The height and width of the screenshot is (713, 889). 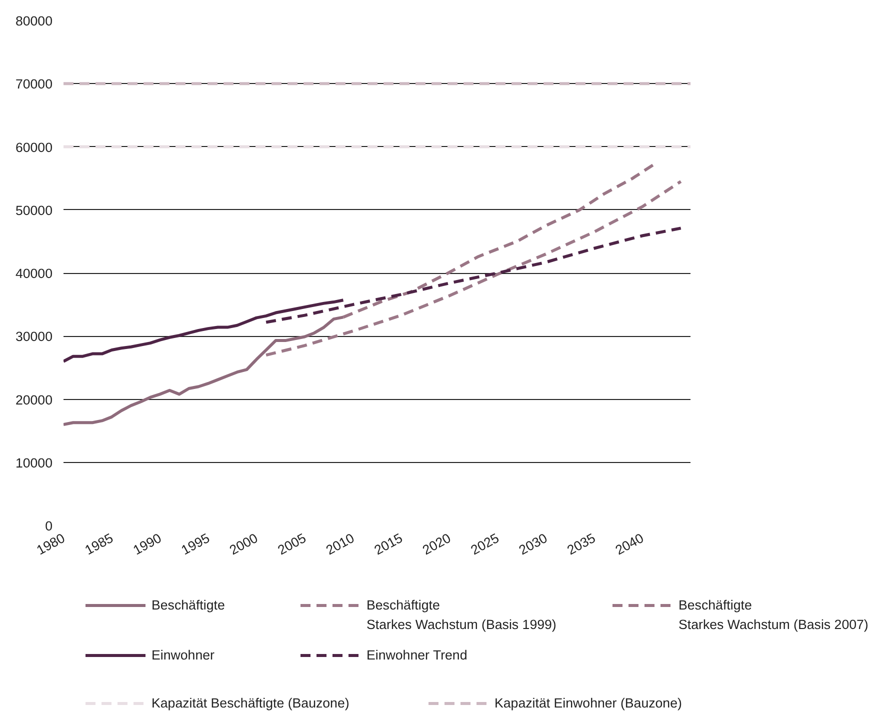 What do you see at coordinates (461, 615) in the screenshot?
I see `legend-label: Beschäftigte Starkes Wachstum (Basis 1999)` at bounding box center [461, 615].